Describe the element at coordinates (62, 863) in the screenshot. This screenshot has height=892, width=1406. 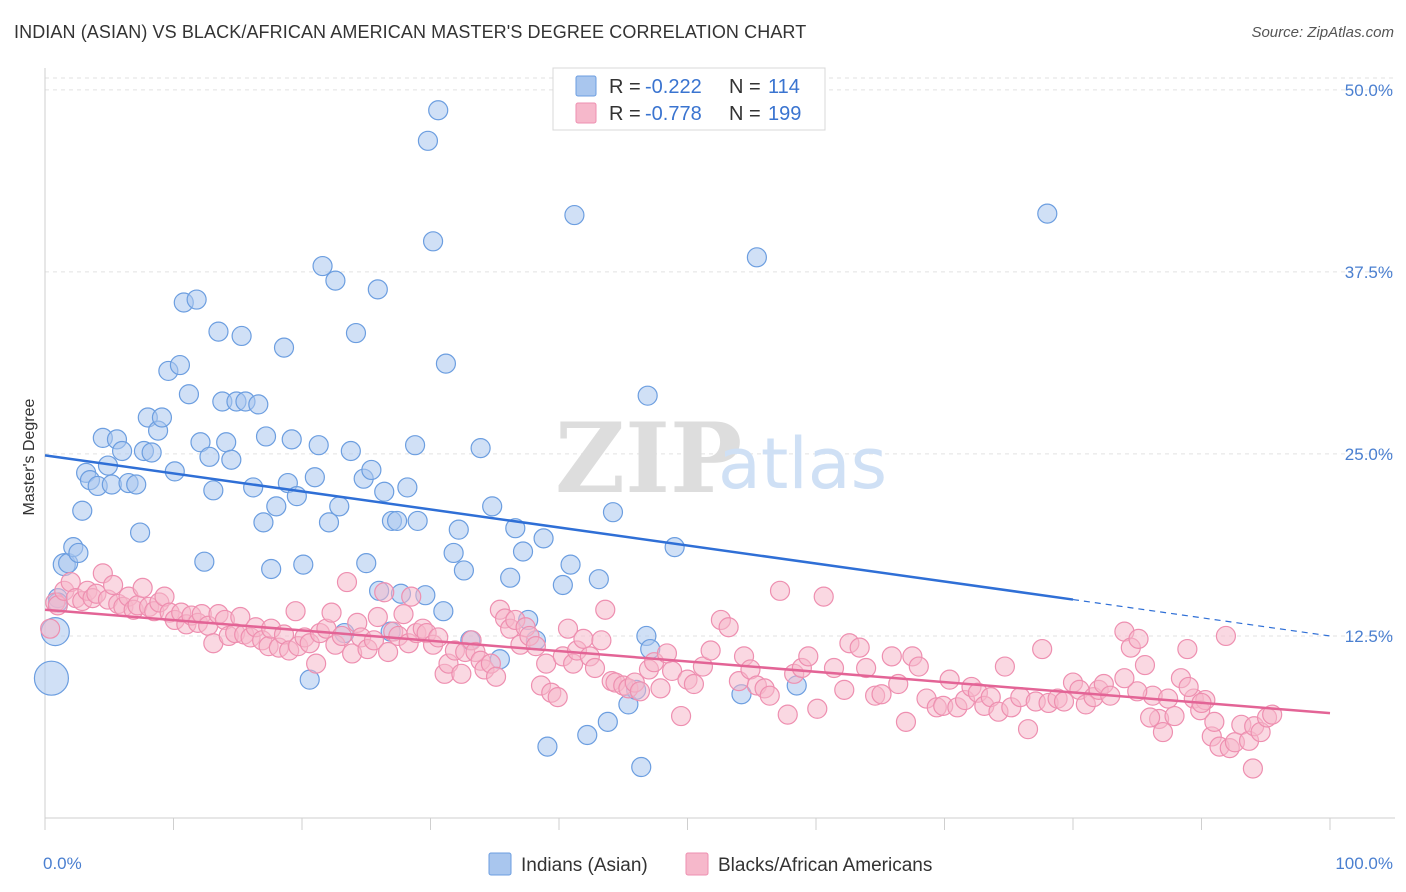
I see `x-tick-label-min: 0.0%` at that location.